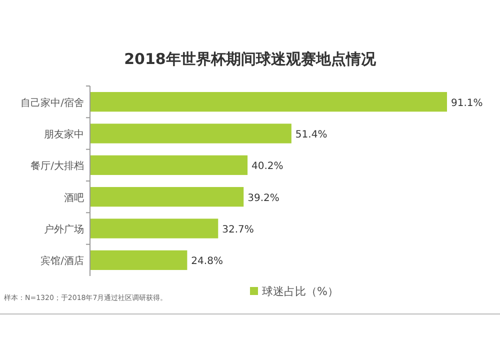  What do you see at coordinates (207, 262) in the screenshot?
I see `data-label: 24.8%` at bounding box center [207, 262].